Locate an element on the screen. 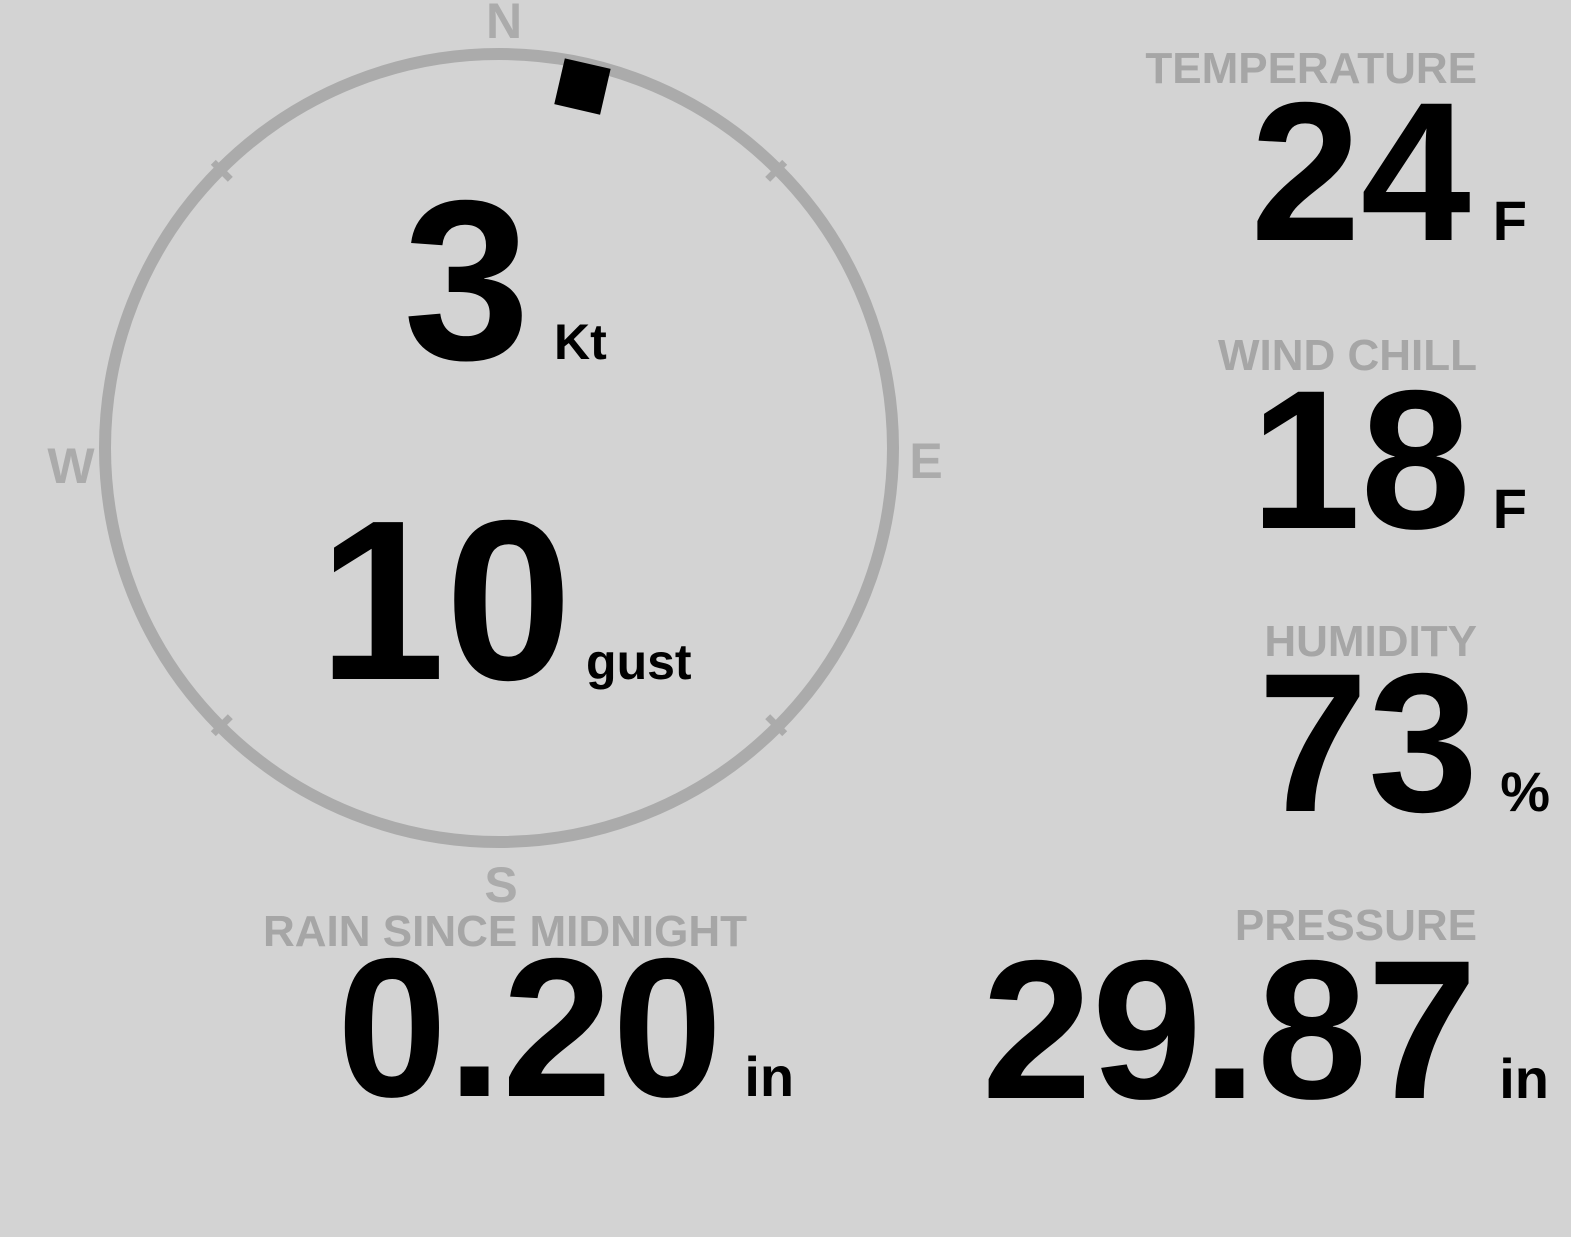 The width and height of the screenshot is (1571, 1237). wind-chill-unit: F is located at coordinates (1509, 508).